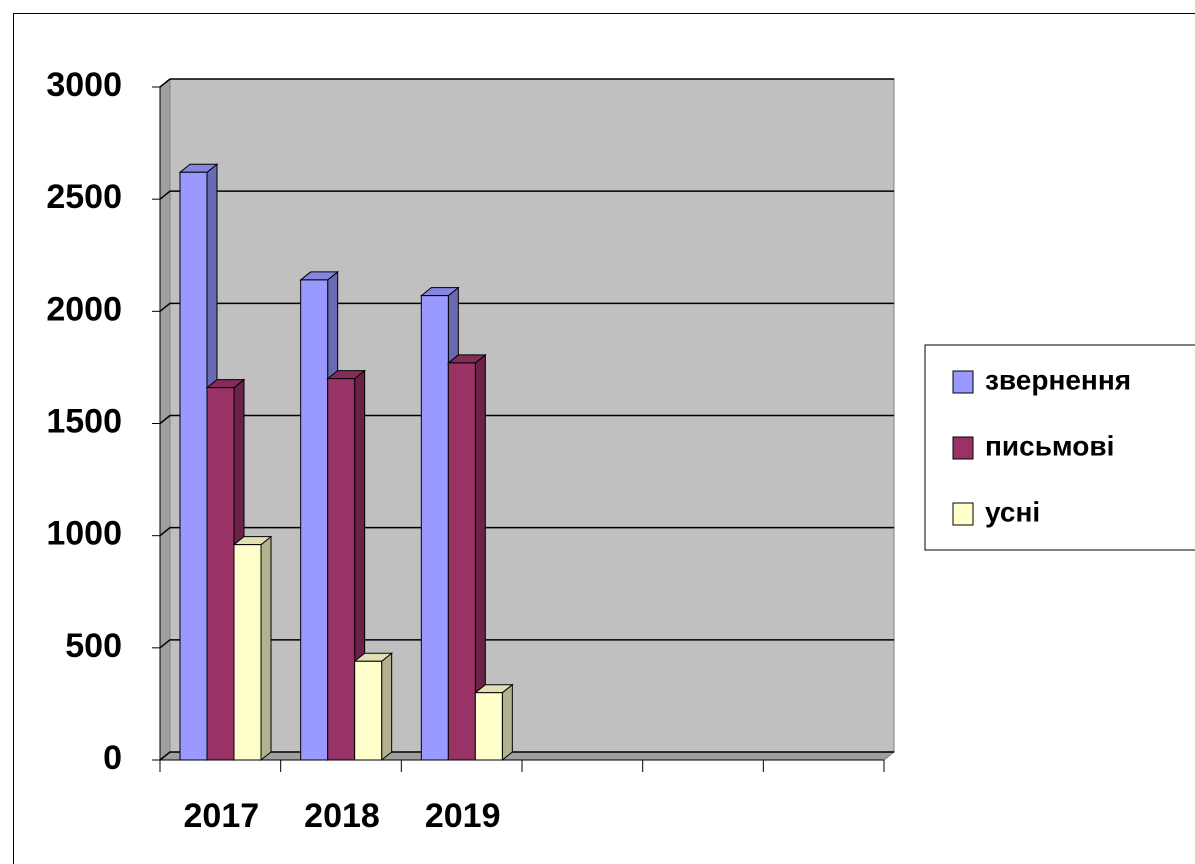 The height and width of the screenshot is (864, 1195). I want to click on y-tick-label: 2000, so click(84, 309).